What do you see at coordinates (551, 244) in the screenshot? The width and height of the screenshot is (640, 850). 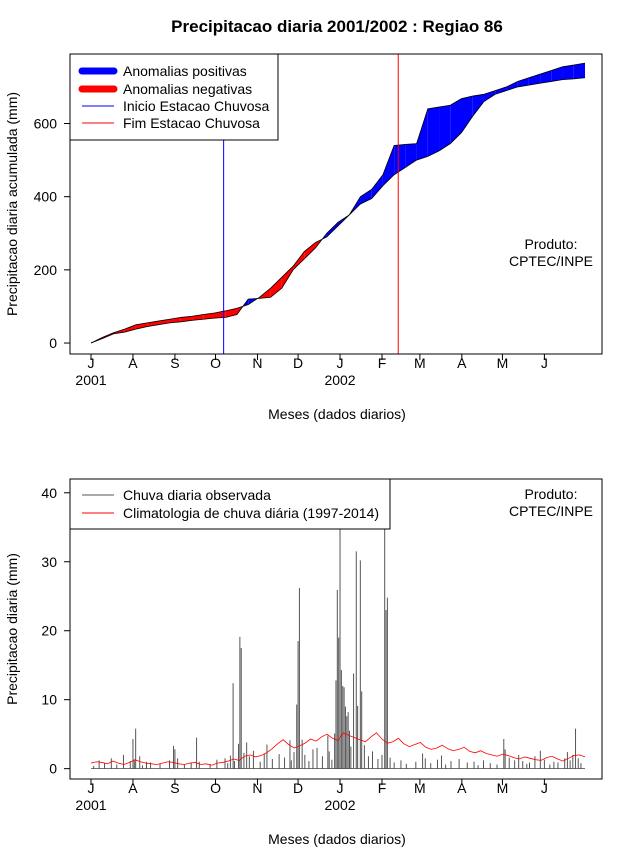 I see `top-product-label: Produto:` at bounding box center [551, 244].